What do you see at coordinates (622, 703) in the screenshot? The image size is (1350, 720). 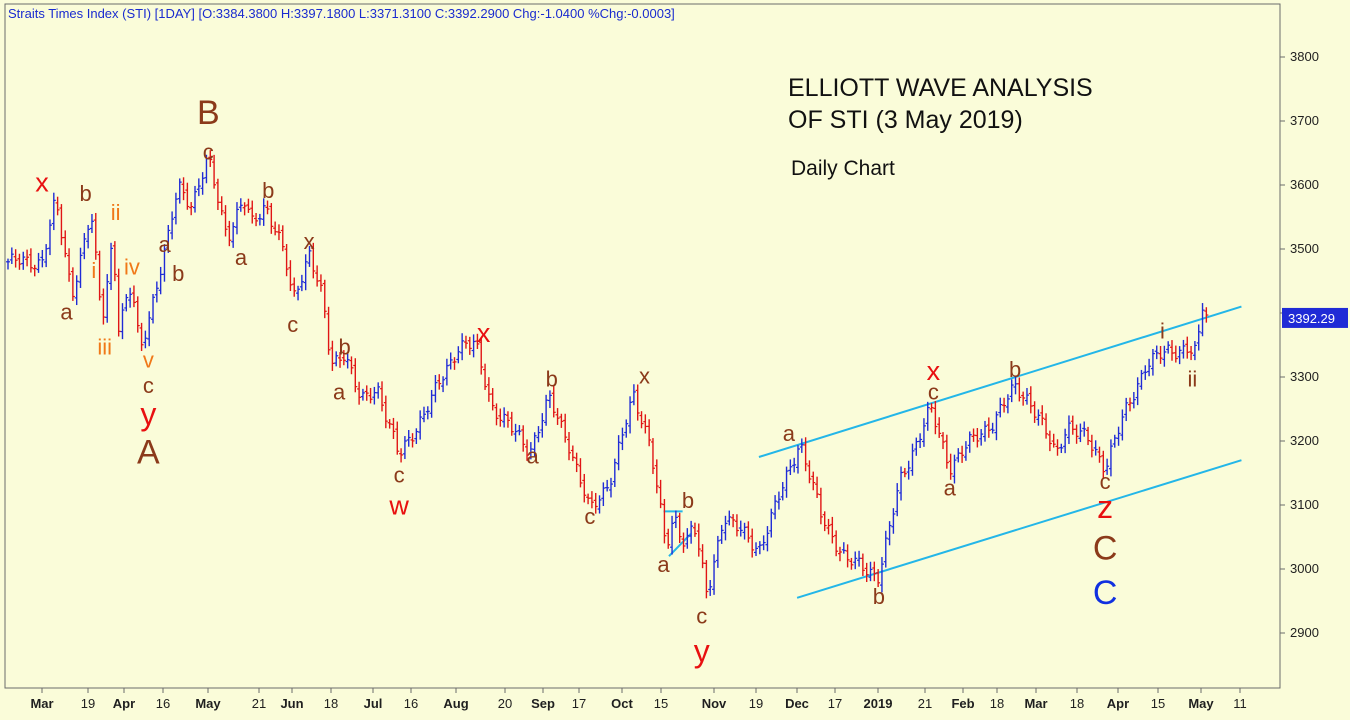 I see `x-tick-label: Oct` at bounding box center [622, 703].